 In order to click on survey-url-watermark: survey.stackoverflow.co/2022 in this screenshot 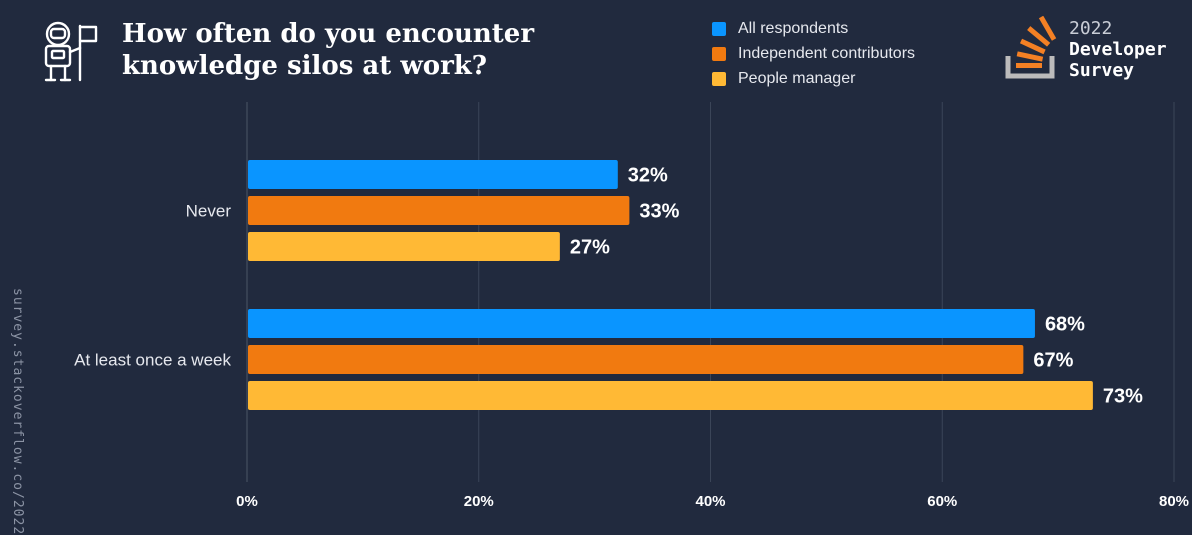, I will do `click(17, 411)`.